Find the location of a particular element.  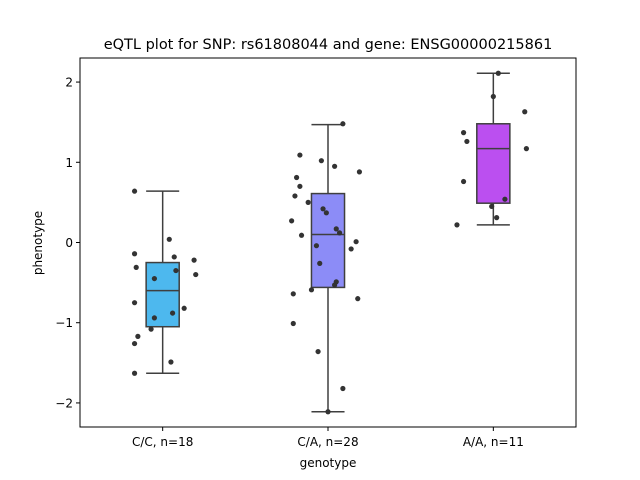

y-tick-label: −2 is located at coordinates (64, 403).